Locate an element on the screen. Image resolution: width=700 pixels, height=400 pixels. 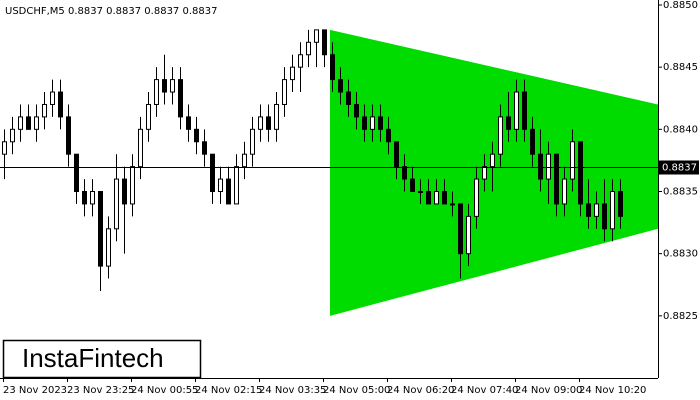
logo: InstaFintech is located at coordinates (93, 358).